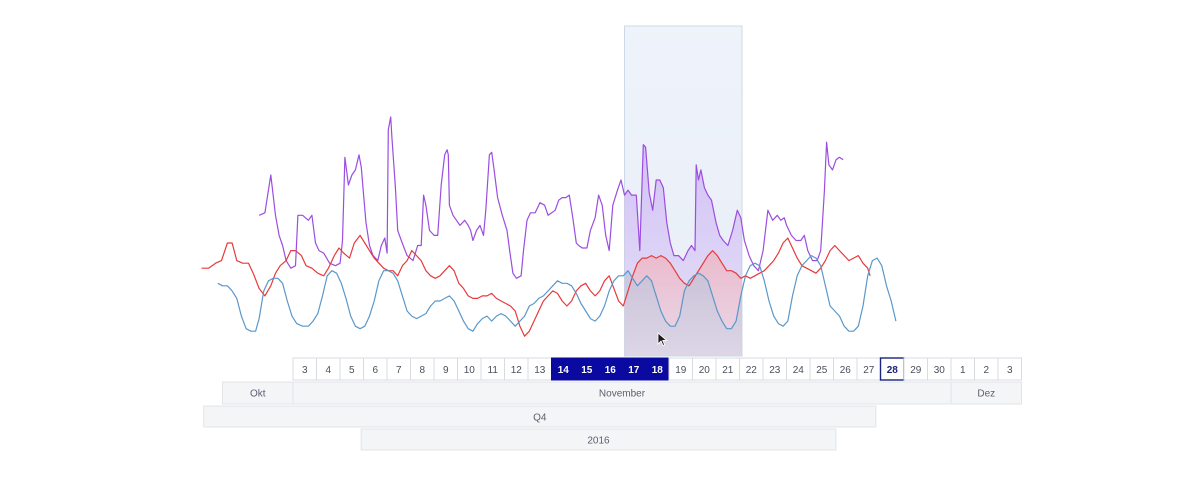 The width and height of the screenshot is (1200, 480). Describe the element at coordinates (446, 370) in the screenshot. I see `day-label: 9` at that location.